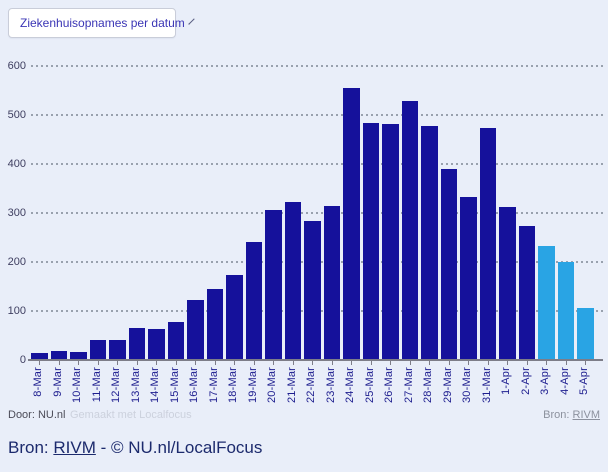 This screenshot has height=472, width=608. Describe the element at coordinates (253, 301) in the screenshot. I see `bar-19-Mar` at that location.